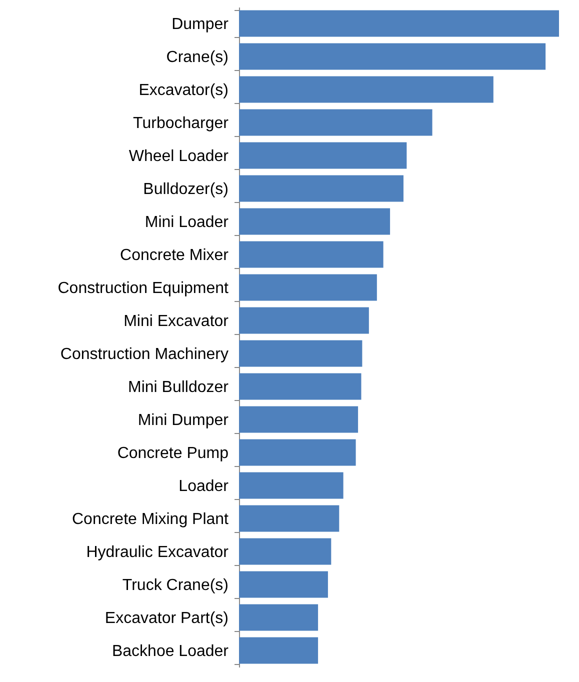 This screenshot has height=682, width=579. Describe the element at coordinates (175, 585) in the screenshot. I see `y-tick-label: Truck Crane(s)` at that location.